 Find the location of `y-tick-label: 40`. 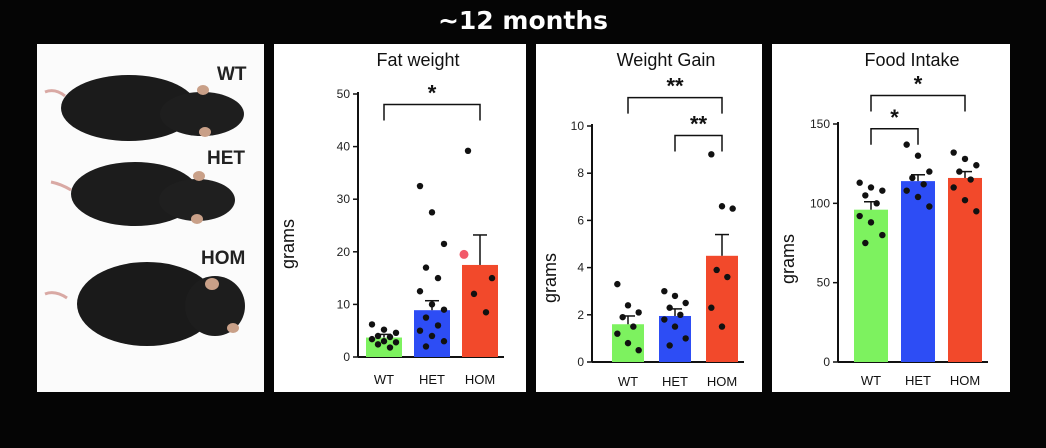

y-tick-label: 40 is located at coordinates (344, 147).